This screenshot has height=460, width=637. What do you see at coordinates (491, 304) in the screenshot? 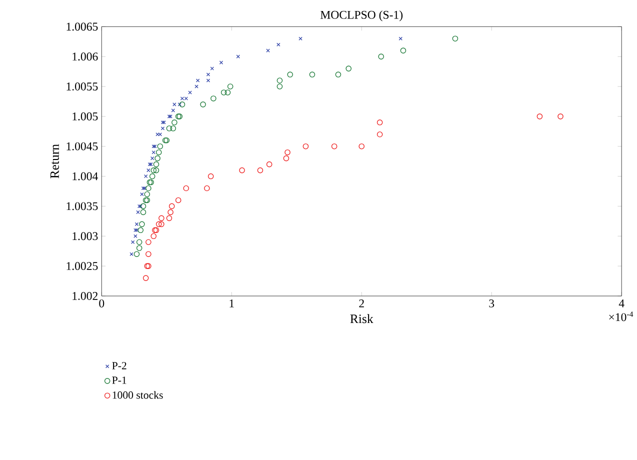
I see `x-tick-label: 3` at bounding box center [491, 304].